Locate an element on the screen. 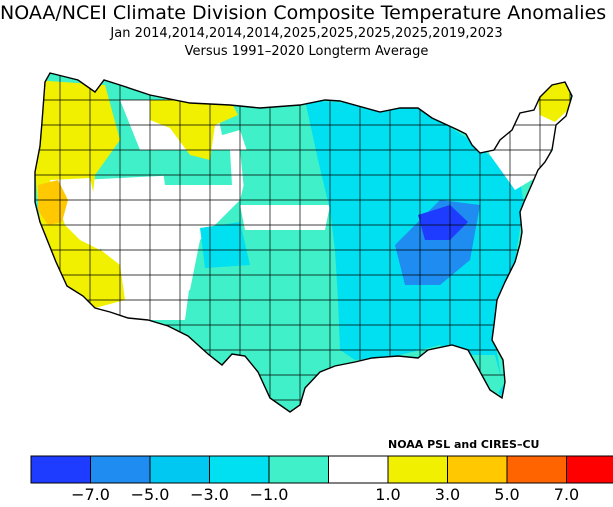  legend-tick-label: 1.0 is located at coordinates (388, 494).